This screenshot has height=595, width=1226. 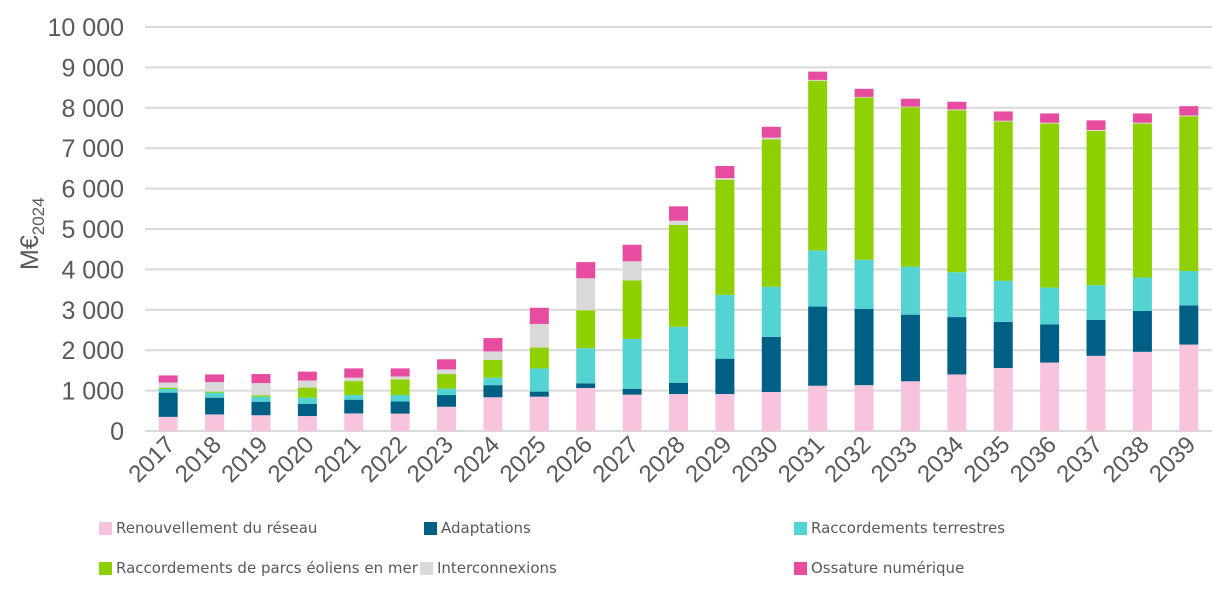 I want to click on legend-item-renouvellement: Renouvellement du réseau, so click(x=208, y=528).